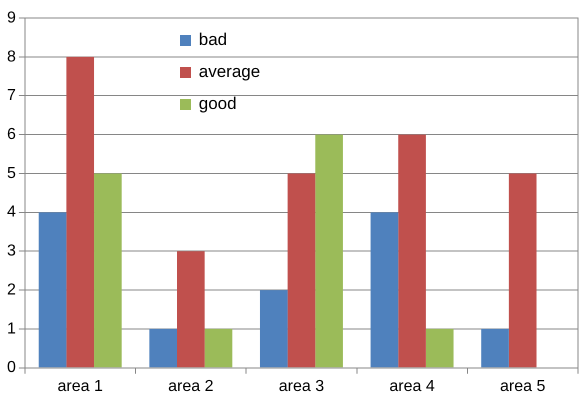 The image size is (582, 403). I want to click on y-tick-label: 0, so click(11, 367).